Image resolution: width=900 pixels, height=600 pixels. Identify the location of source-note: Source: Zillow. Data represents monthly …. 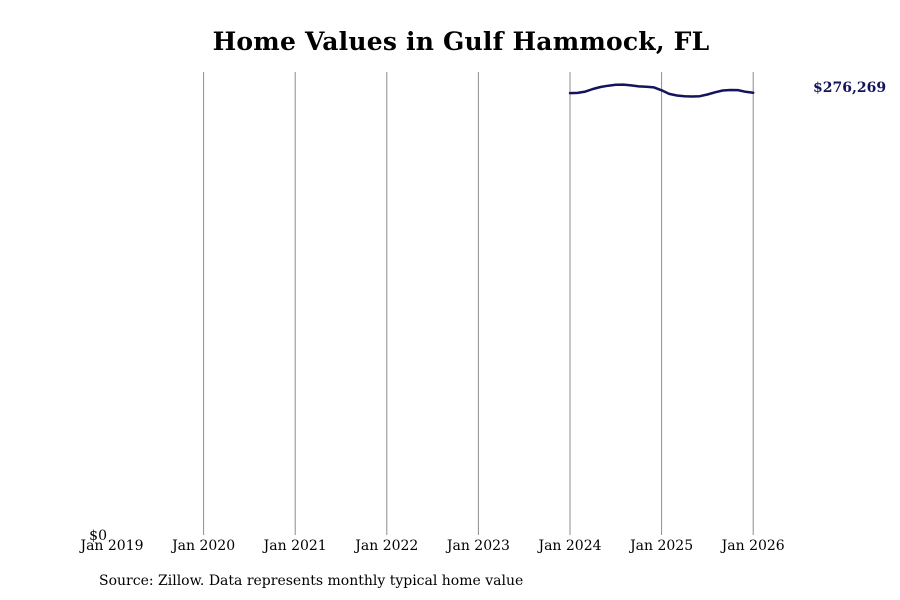
(311, 581).